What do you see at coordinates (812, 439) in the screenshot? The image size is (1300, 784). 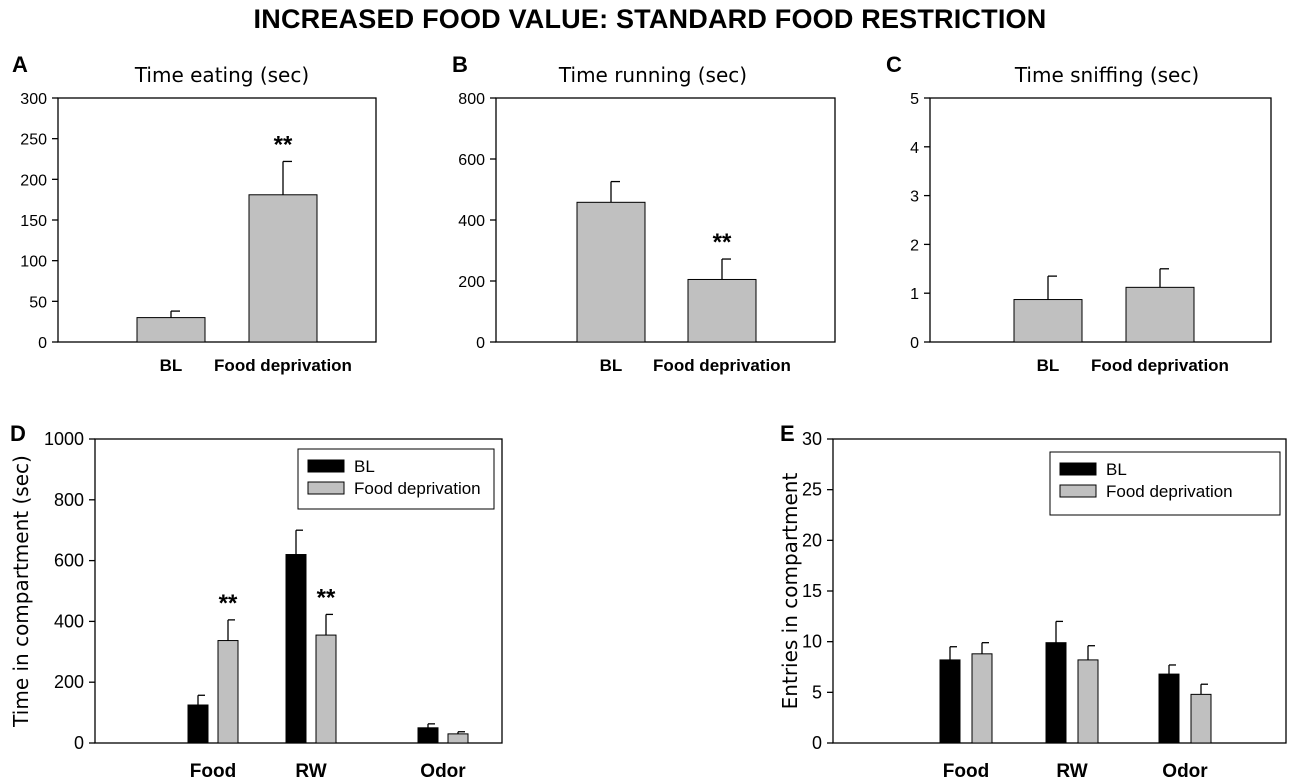 I see `panel-e-ytick-label: 30` at bounding box center [812, 439].